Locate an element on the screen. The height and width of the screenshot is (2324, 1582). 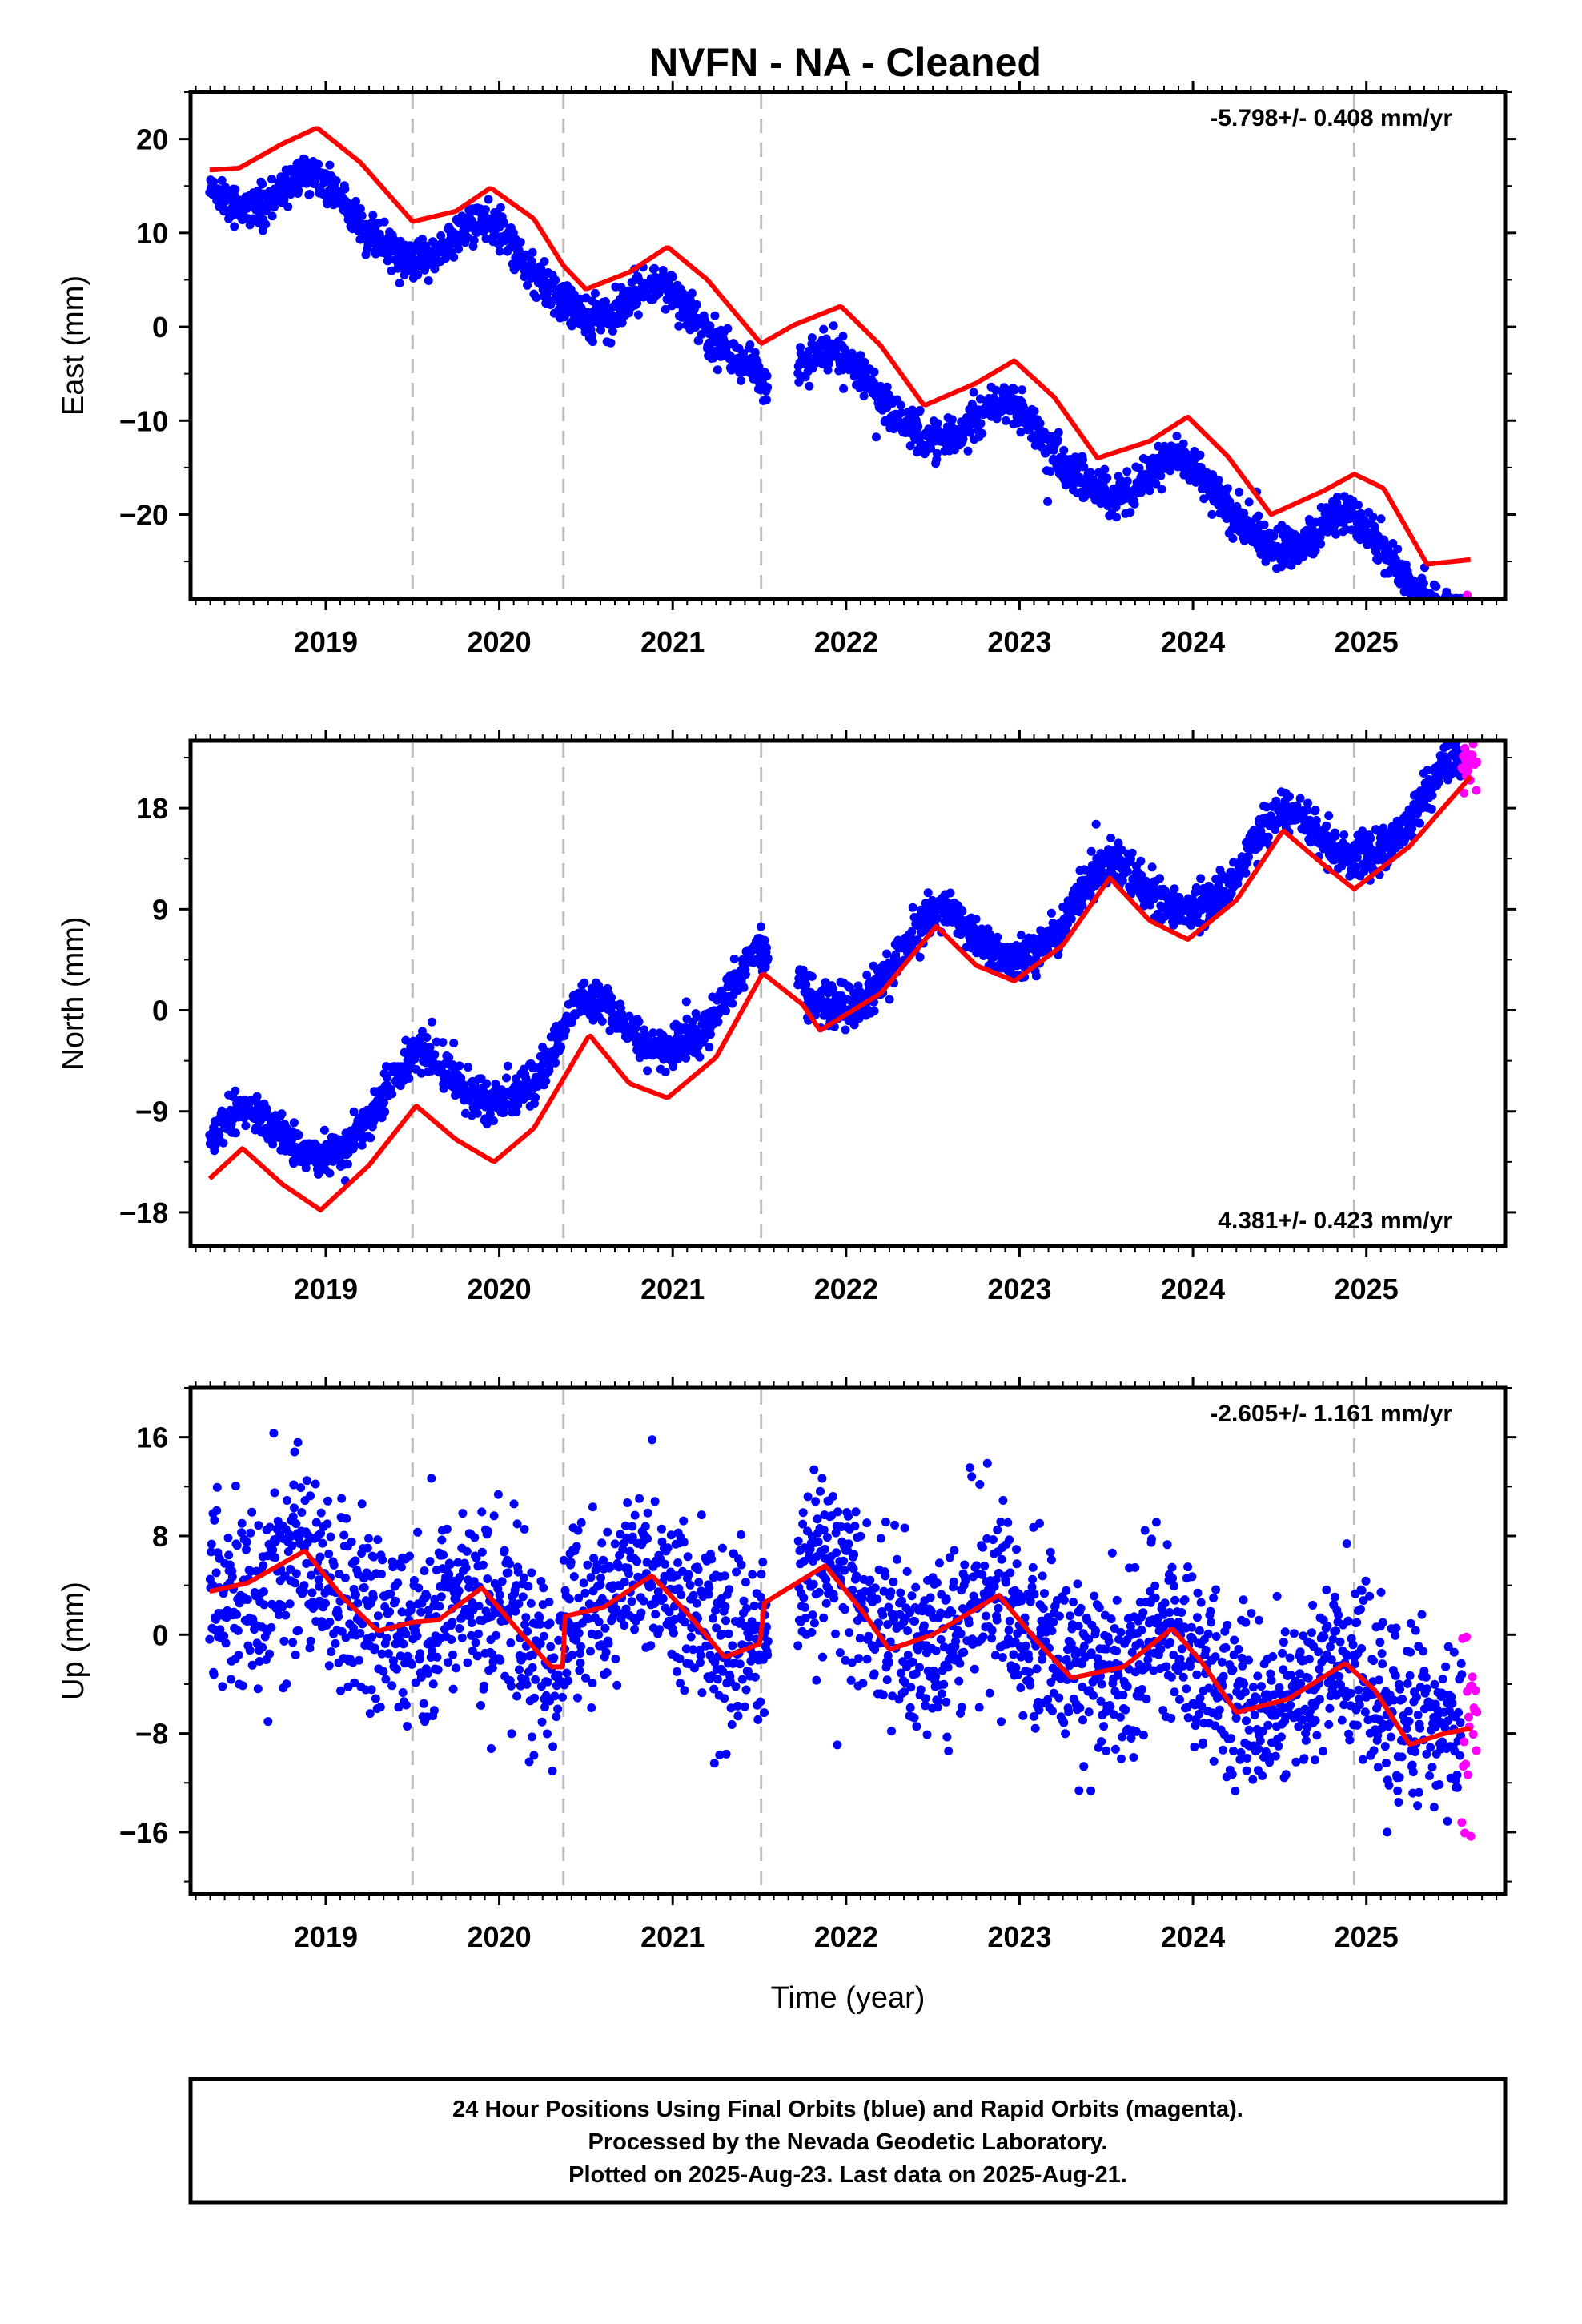
x-tick-label: 2020 is located at coordinates (500, 641).